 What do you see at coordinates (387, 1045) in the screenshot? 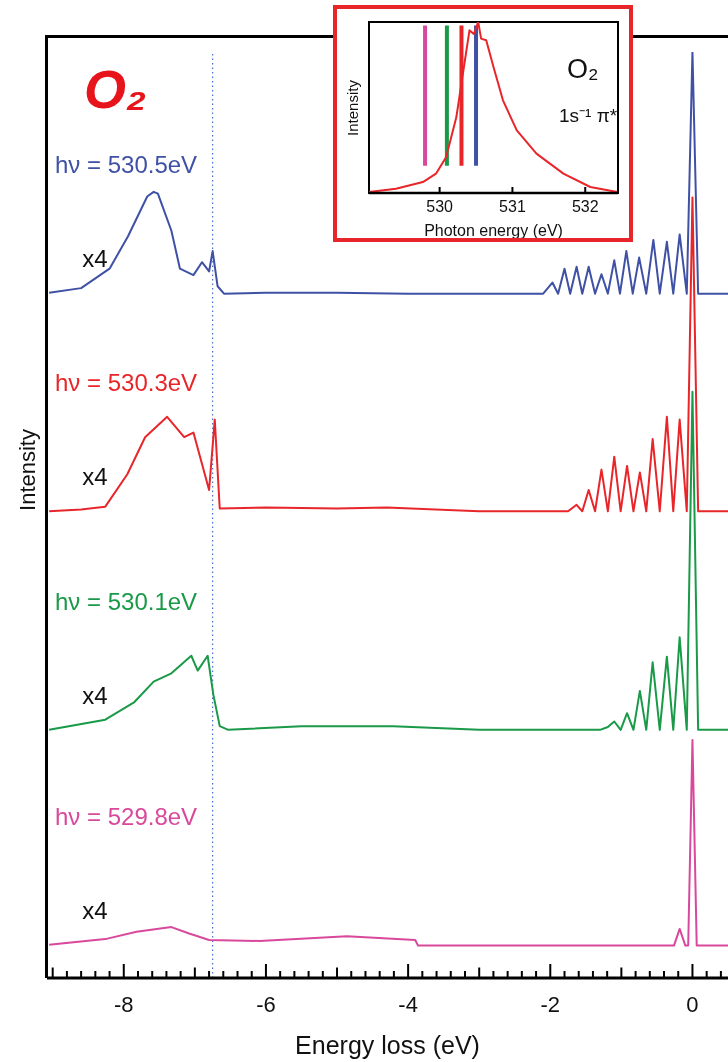
I see `x-axis-title: Energy loss (eV)` at bounding box center [387, 1045].